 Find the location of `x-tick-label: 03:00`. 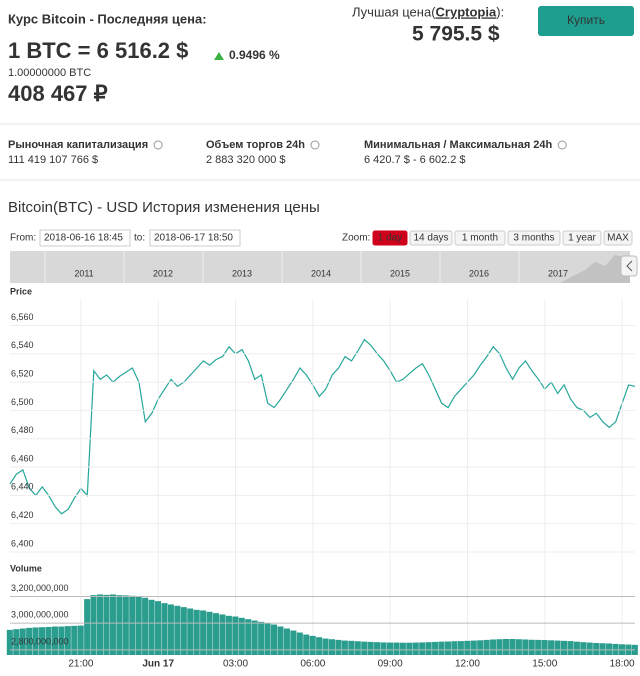

x-tick-label: 03:00 is located at coordinates (235, 664).